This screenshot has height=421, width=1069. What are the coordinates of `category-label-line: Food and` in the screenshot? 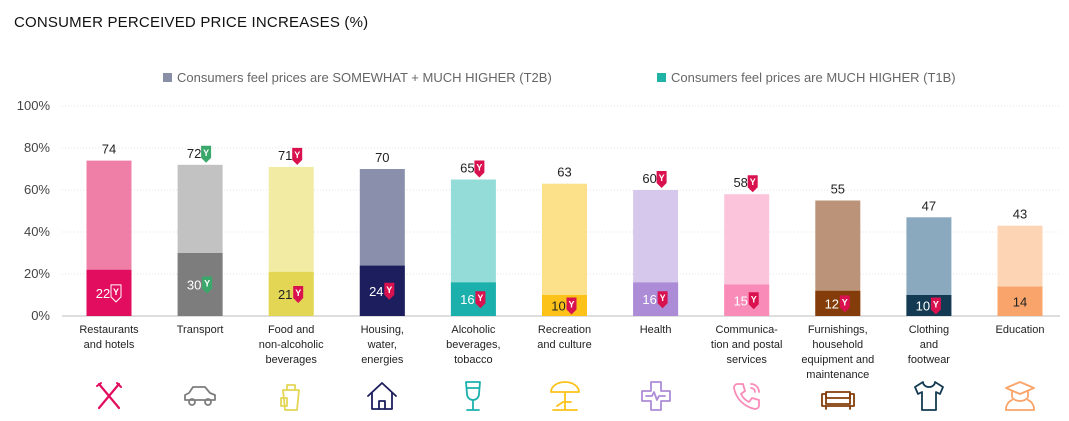 It's located at (291, 330).